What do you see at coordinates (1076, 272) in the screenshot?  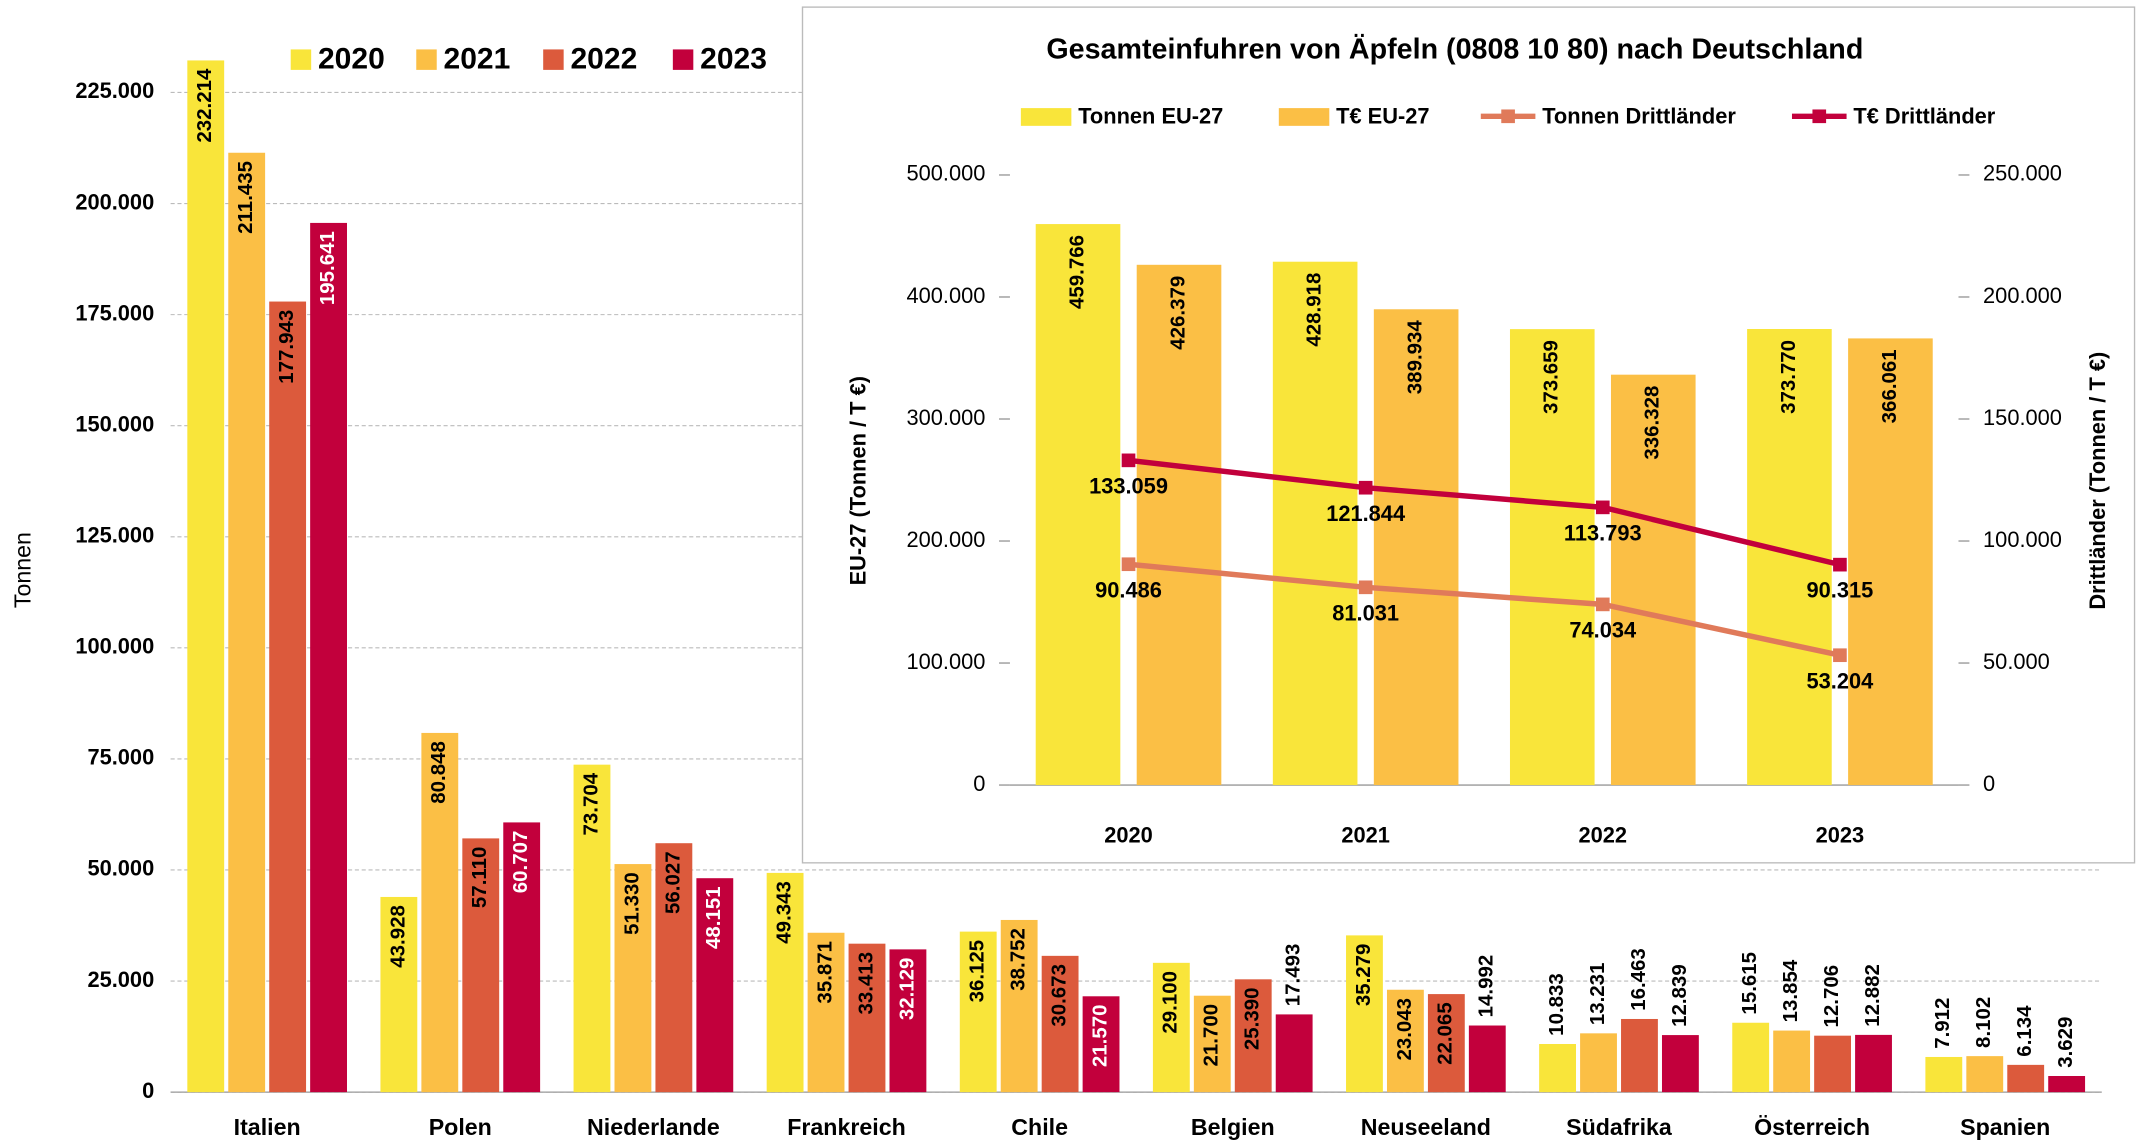 I see `value-label: 459.766` at bounding box center [1076, 272].